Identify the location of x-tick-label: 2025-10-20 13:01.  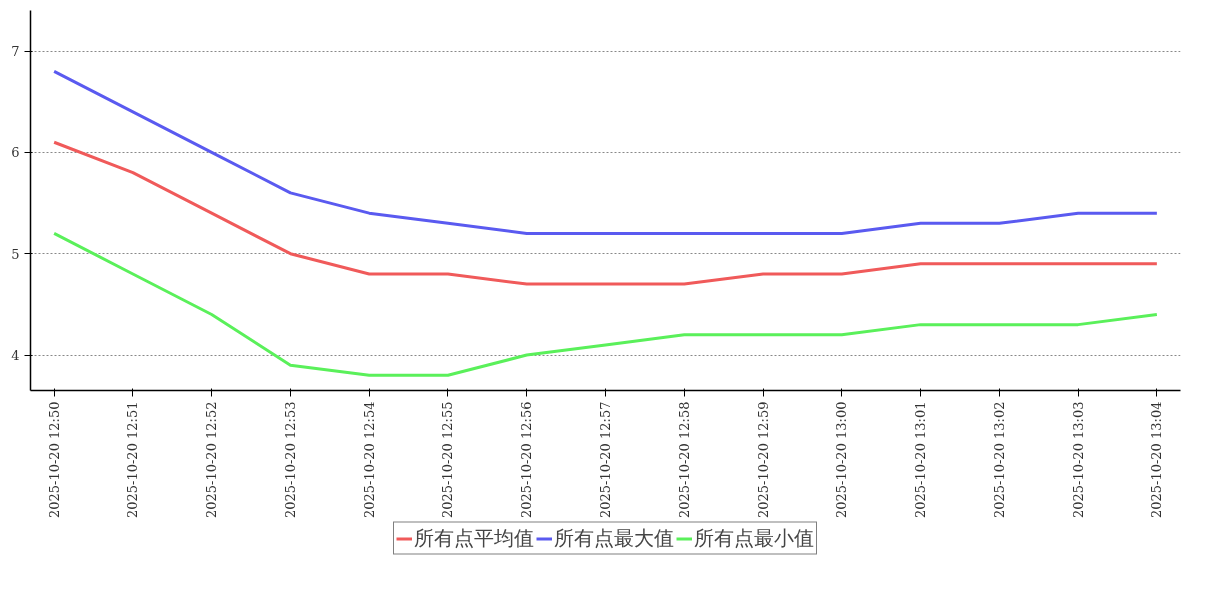
(921, 460).